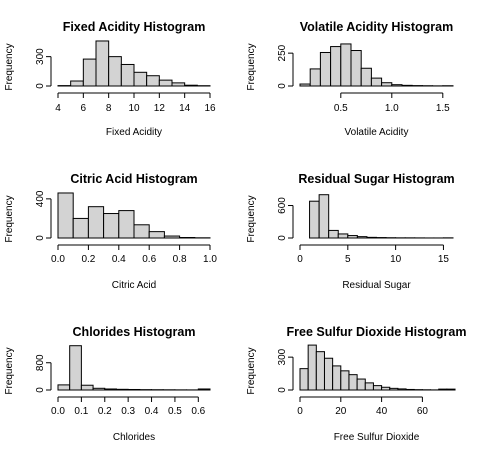 The height and width of the screenshot is (457, 486). Describe the element at coordinates (134, 132) in the screenshot. I see `x-axis-label: Fixed Acidity` at that location.